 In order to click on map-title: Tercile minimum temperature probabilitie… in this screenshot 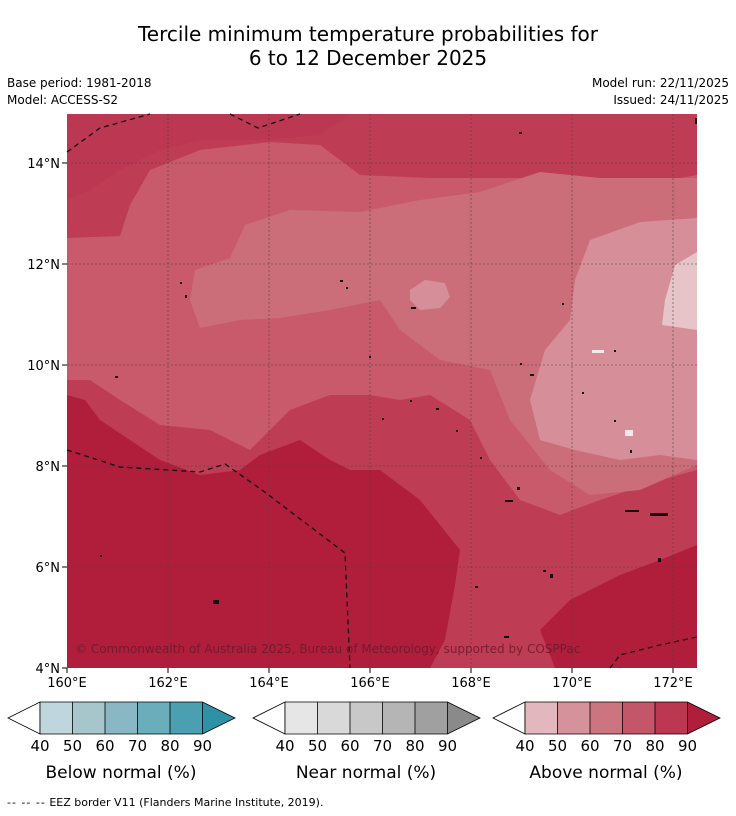, I will do `click(368, 46)`.